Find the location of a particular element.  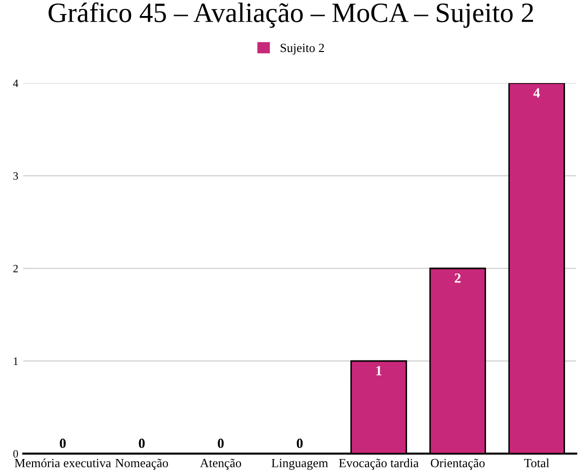

x-tick-label: Evocação tardia is located at coordinates (378, 464).